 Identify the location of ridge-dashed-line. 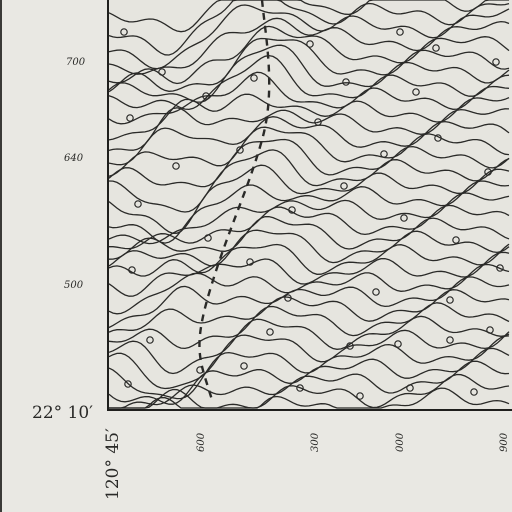
(234, 200).